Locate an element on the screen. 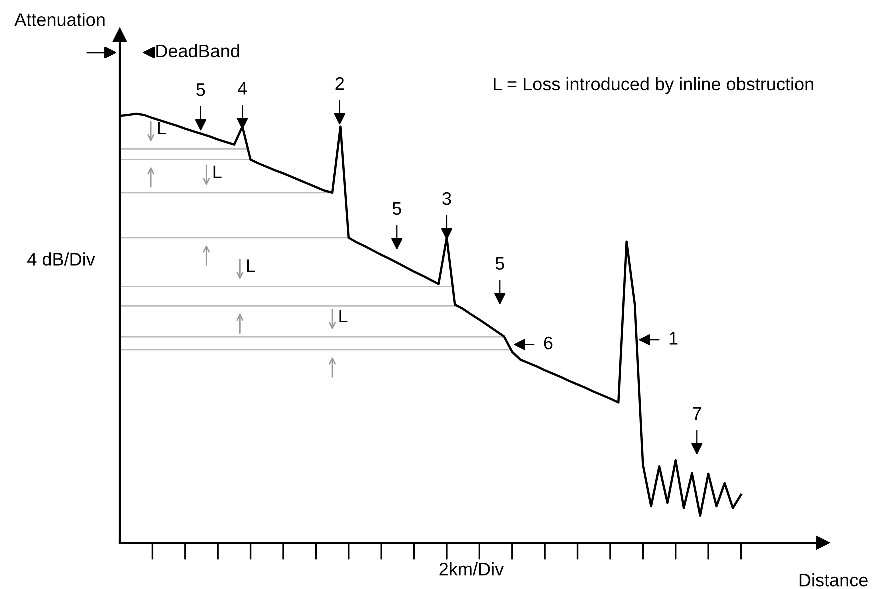 This screenshot has height=589, width=873. text: 4 dB/Div is located at coordinates (62, 259).